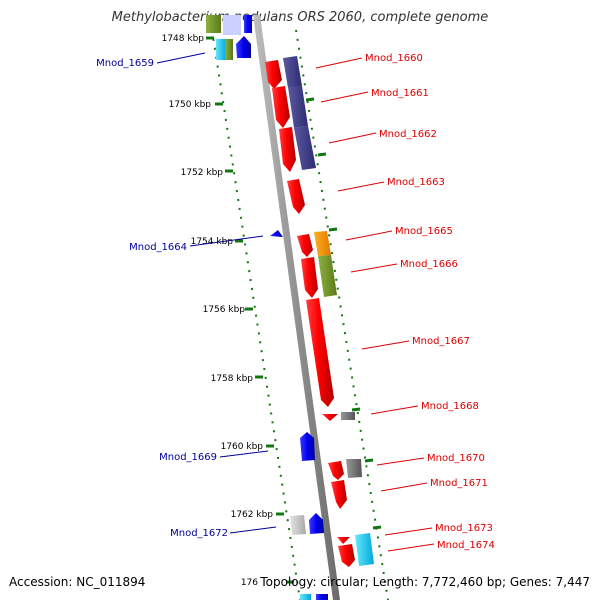  I want to click on label-mnod-1669: Mnod_1669, so click(188, 457).